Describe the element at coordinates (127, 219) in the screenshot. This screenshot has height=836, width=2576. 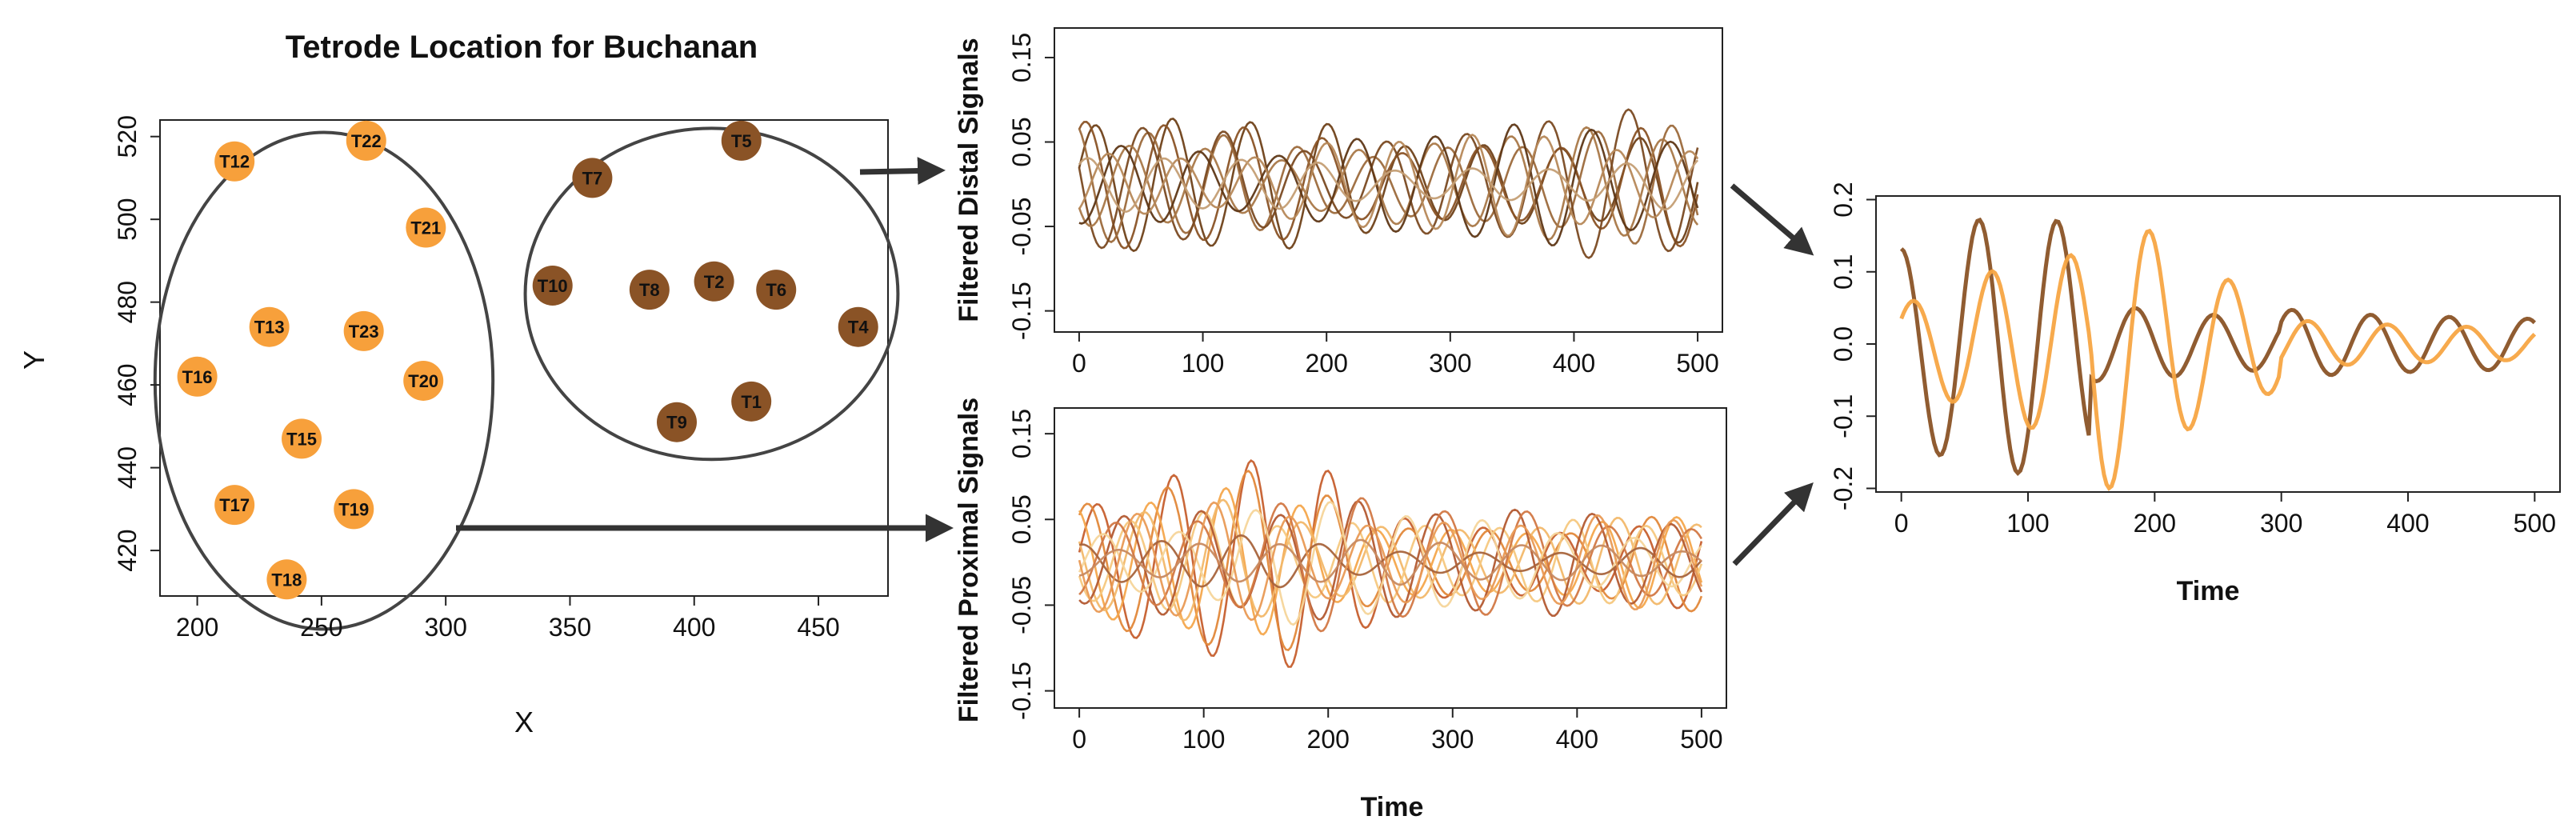
I see `y-tick-label: 500` at that location.